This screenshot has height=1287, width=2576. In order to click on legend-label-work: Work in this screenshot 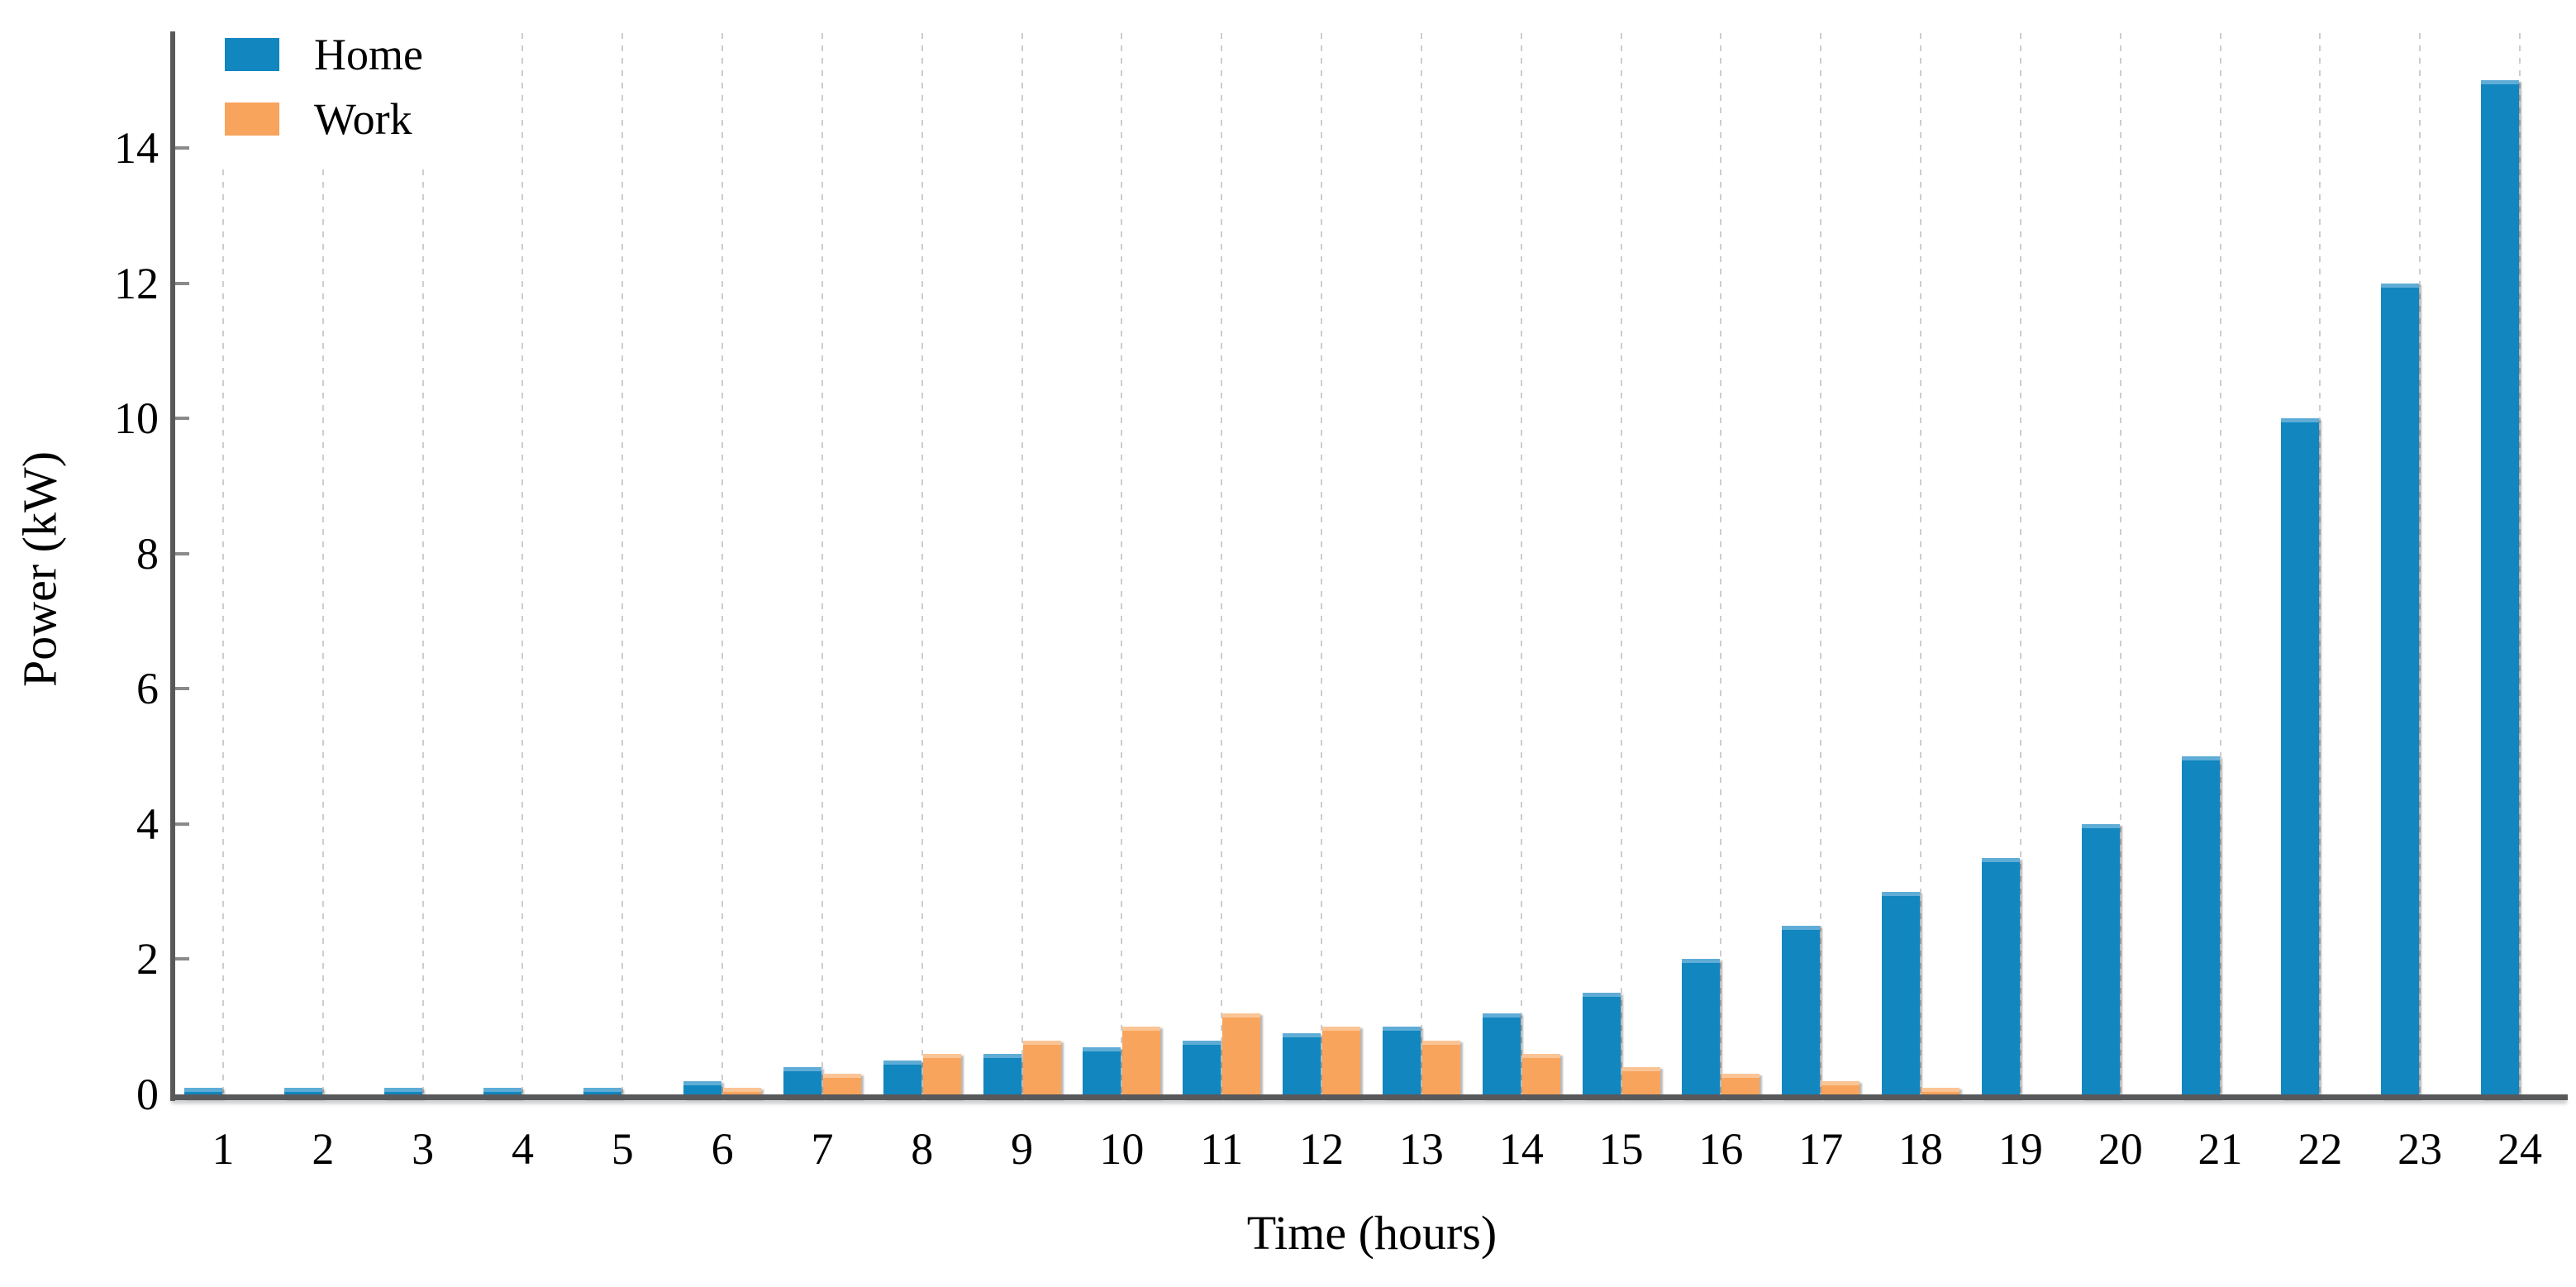, I will do `click(363, 119)`.